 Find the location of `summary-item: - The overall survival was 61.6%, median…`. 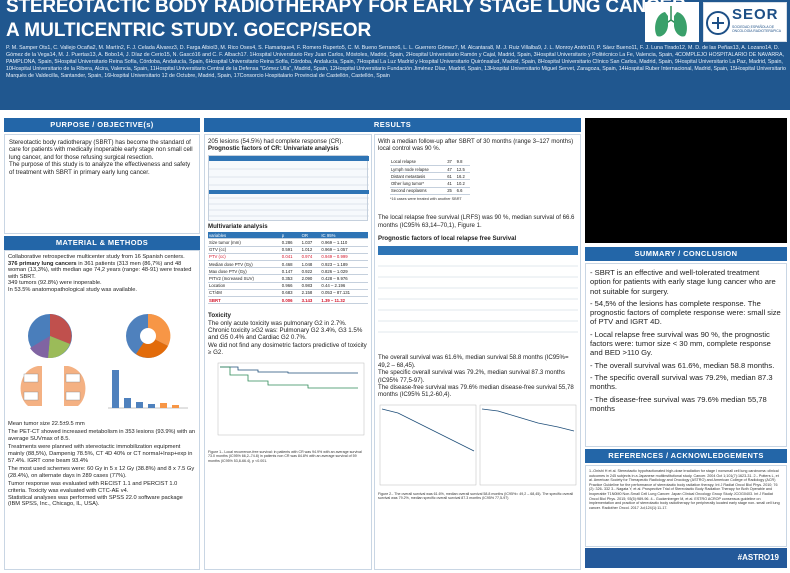

summary-item: - The overall survival was 61.6%, median… is located at coordinates (682, 365).